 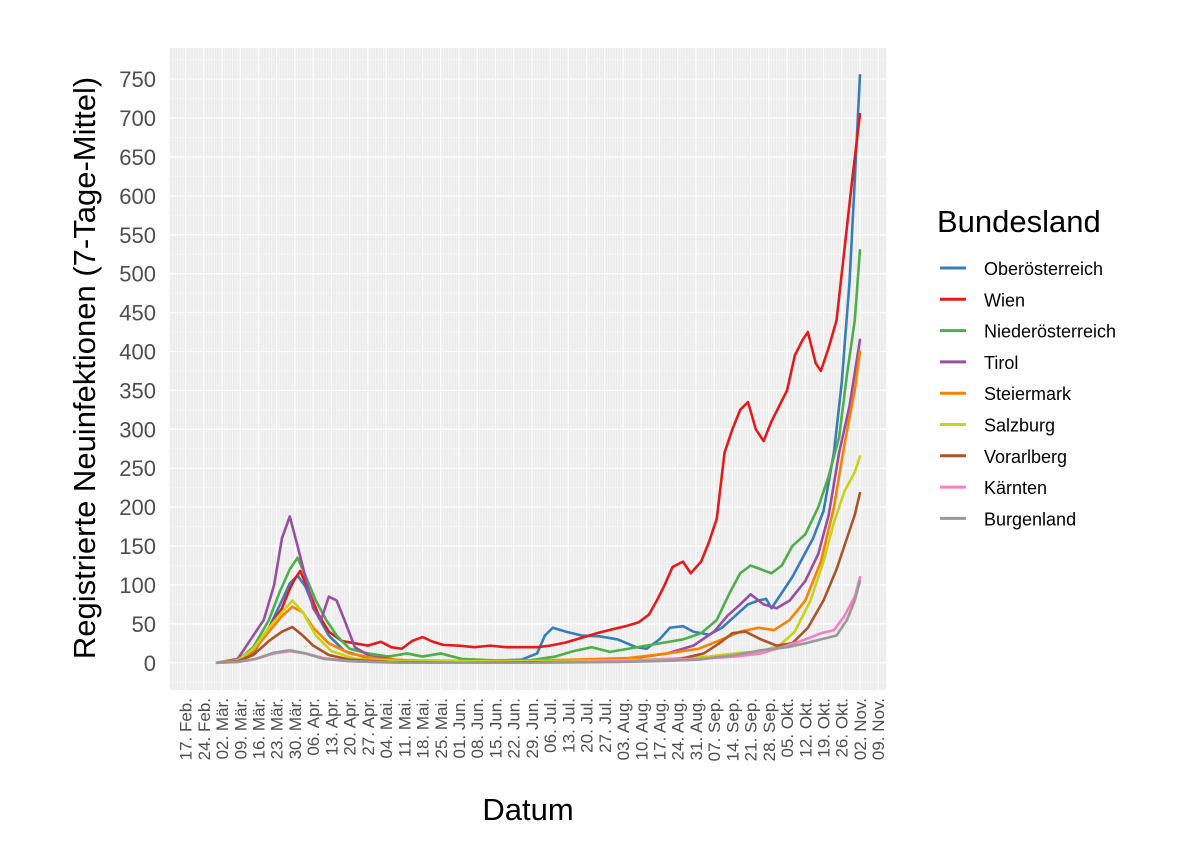 I want to click on series-line, so click(x=538, y=622).